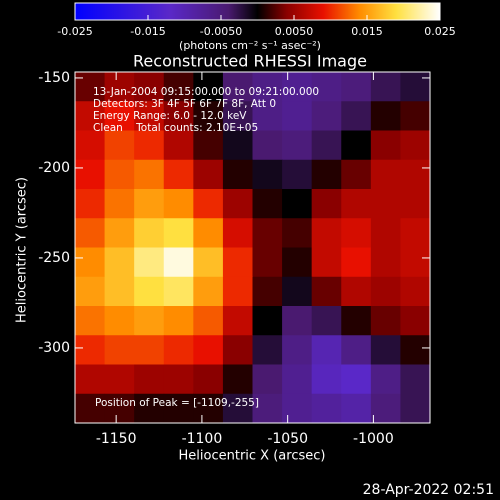 The width and height of the screenshot is (500, 500). Describe the element at coordinates (54, 348) in the screenshot. I see `y-tick-label: -300` at that location.